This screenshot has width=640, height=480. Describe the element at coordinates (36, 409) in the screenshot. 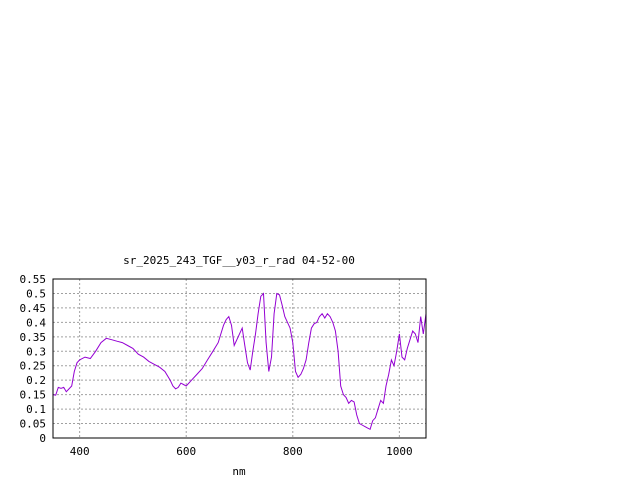

I see `y-tick-label: 0.1` at that location.